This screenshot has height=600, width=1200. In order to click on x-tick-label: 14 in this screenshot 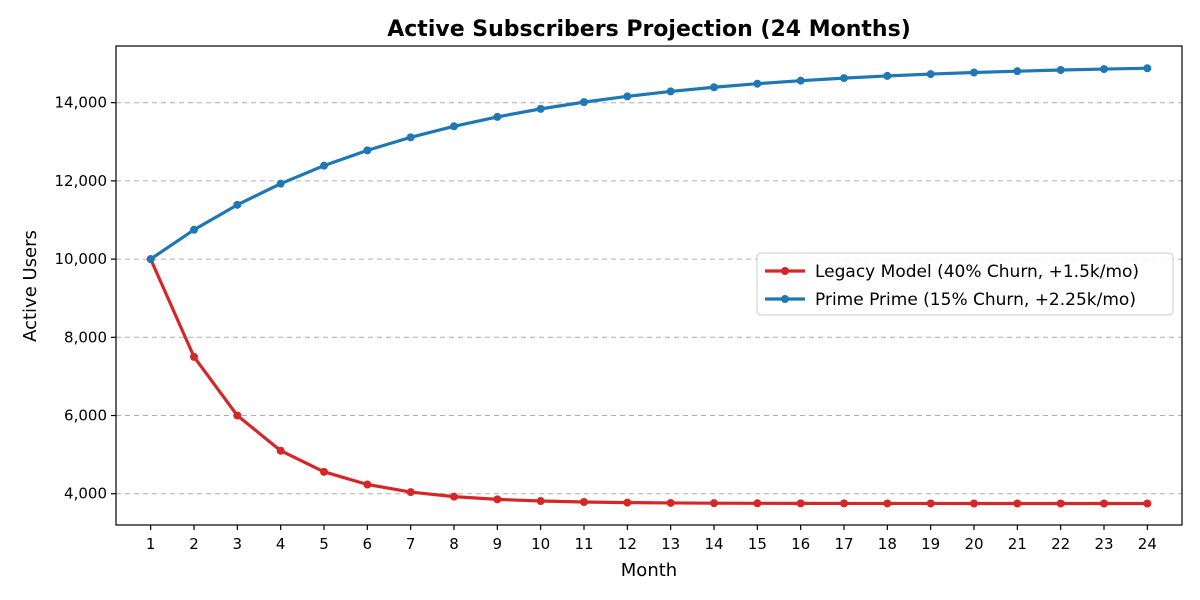, I will do `click(713, 544)`.